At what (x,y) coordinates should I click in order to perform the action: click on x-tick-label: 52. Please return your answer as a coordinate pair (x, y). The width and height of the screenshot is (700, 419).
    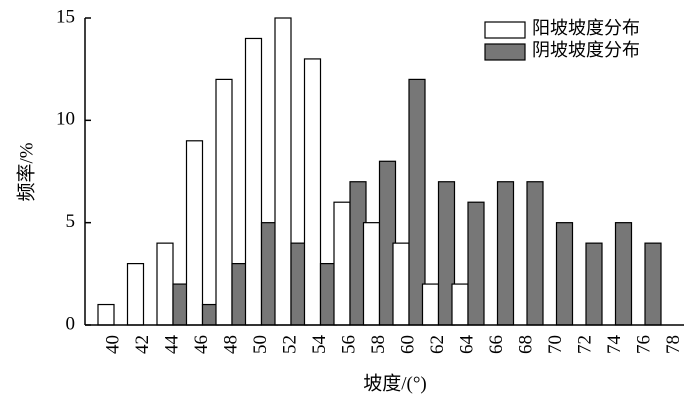
    Looking at the image, I should click on (289, 344).